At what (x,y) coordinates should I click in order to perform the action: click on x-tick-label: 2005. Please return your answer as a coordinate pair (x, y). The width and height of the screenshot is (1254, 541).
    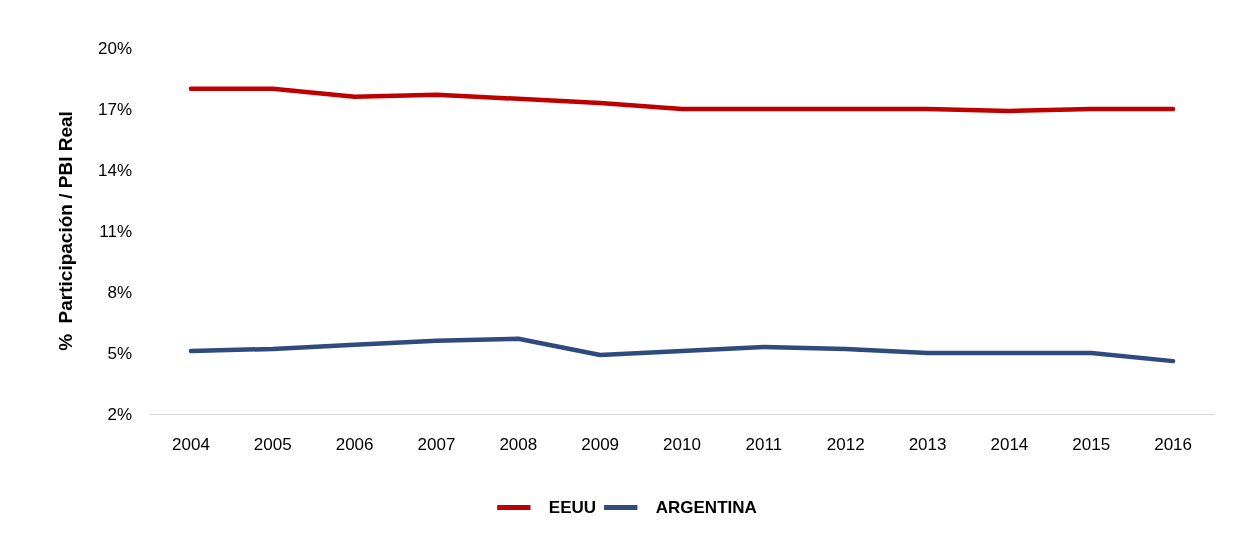
    Looking at the image, I should click on (272, 444).